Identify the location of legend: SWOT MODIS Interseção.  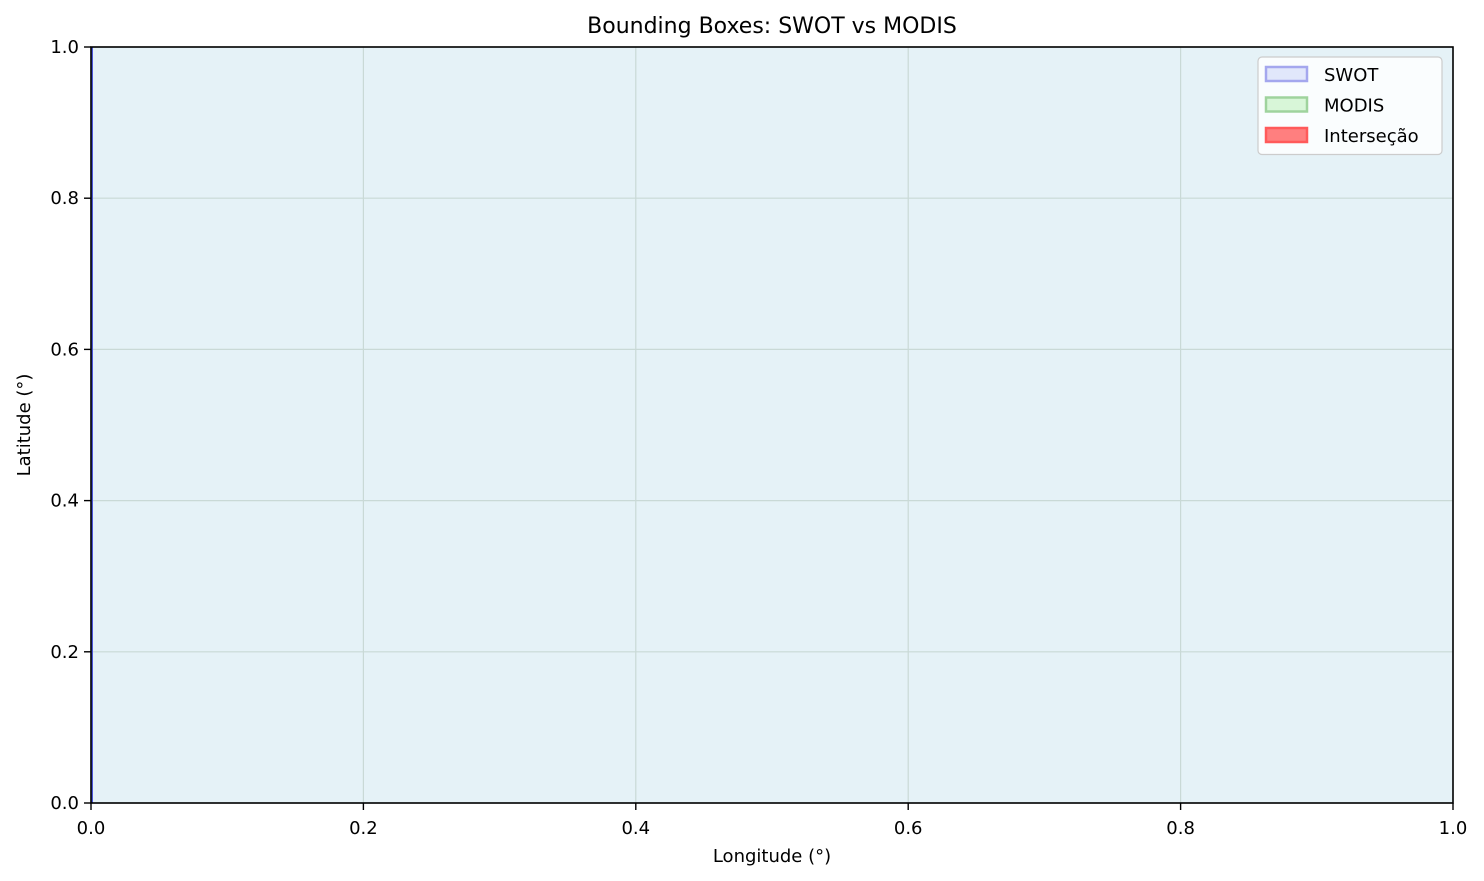
(1350, 106).